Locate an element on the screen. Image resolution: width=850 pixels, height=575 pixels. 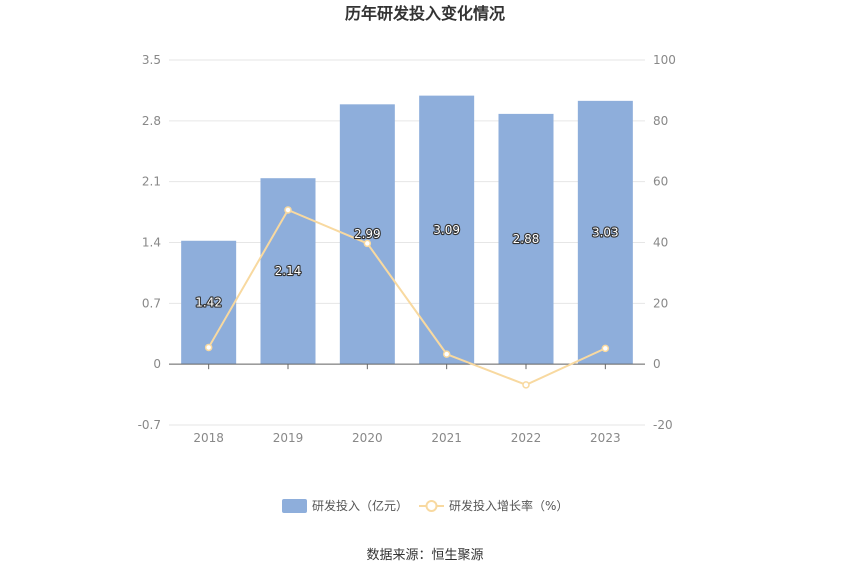
line-point-2023 is located at coordinates (605, 348).